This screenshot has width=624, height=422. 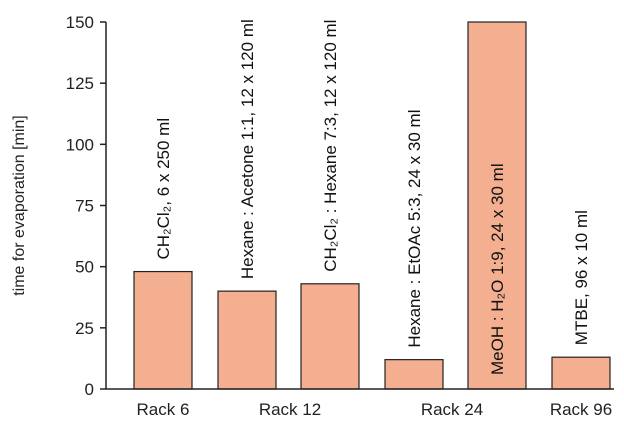 I want to click on y-tick-label: 125, so click(x=80, y=83).